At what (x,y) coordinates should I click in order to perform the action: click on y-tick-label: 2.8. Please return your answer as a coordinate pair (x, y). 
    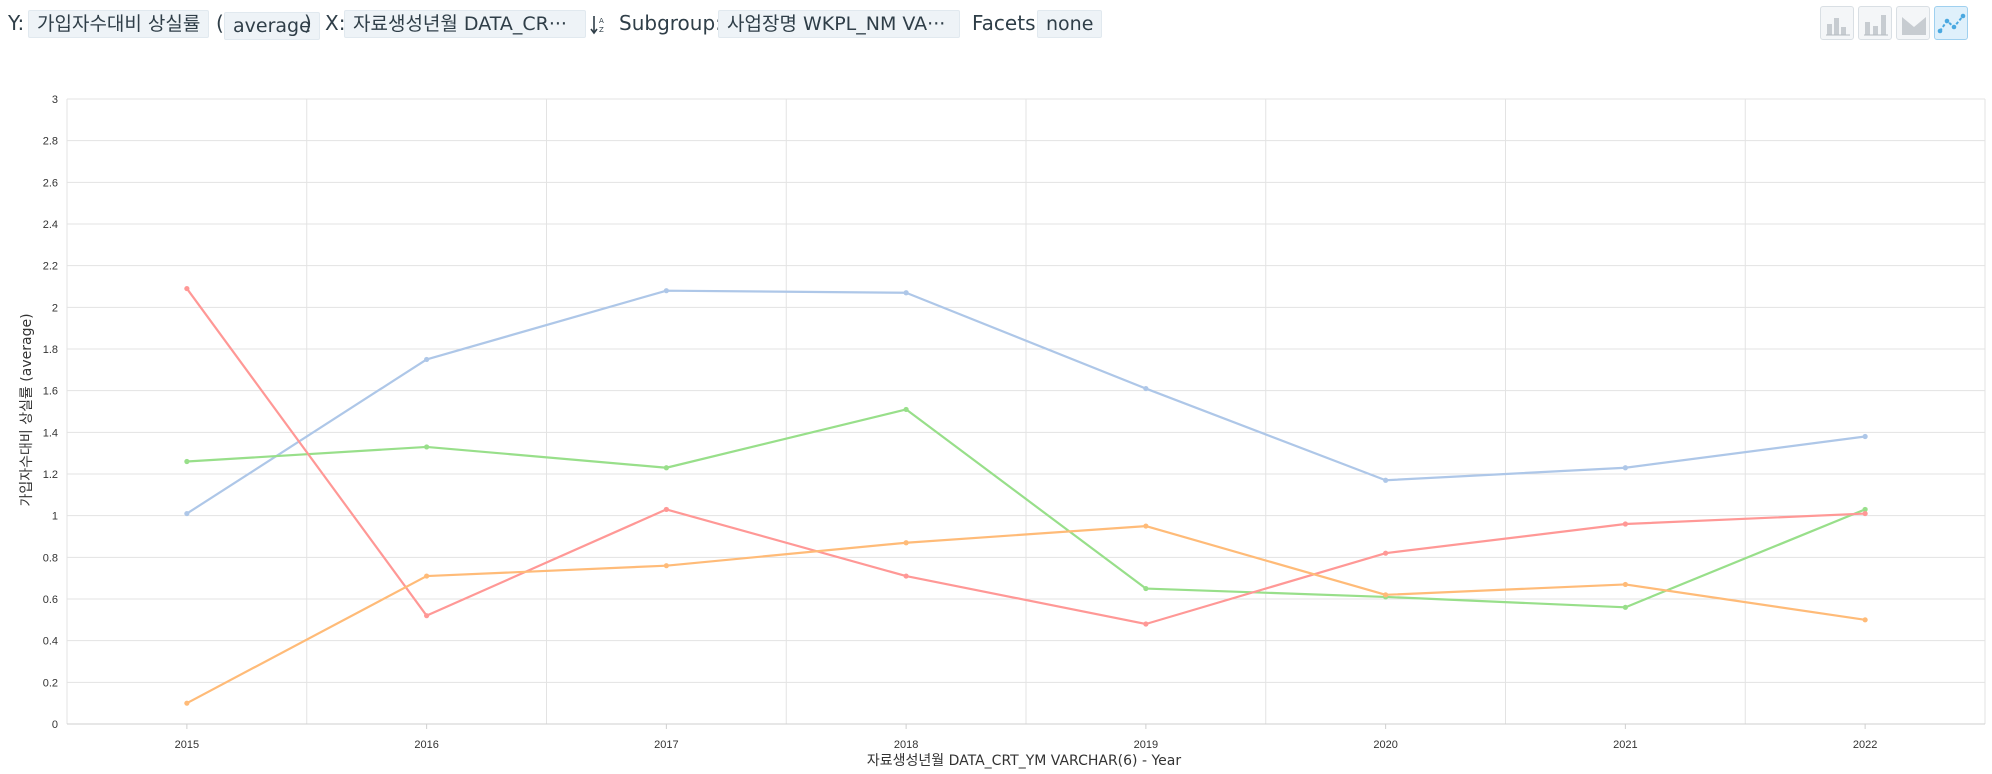
    Looking at the image, I should click on (50, 142).